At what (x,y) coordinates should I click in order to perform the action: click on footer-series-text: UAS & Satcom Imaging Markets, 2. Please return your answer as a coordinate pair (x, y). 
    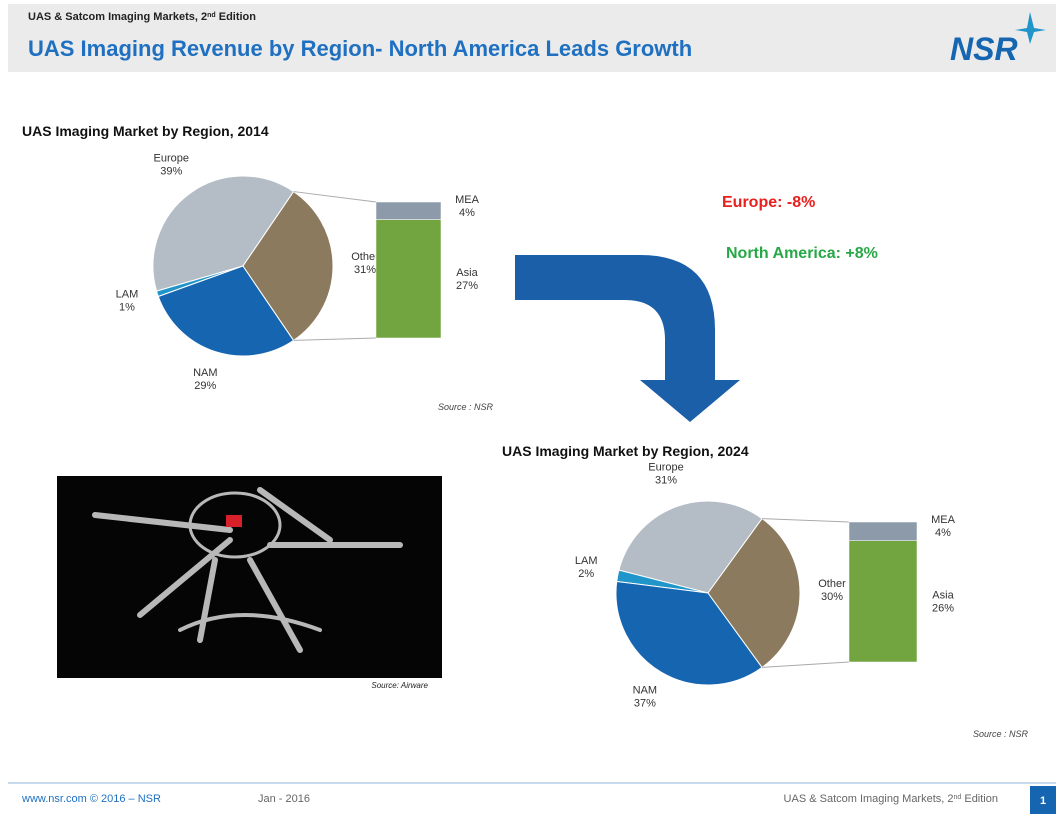
    Looking at the image, I should click on (869, 799).